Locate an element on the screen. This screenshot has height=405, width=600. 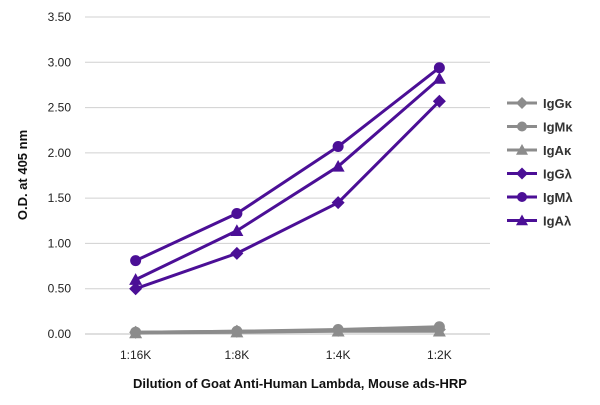
legend-label: IgGλ is located at coordinates (558, 174).